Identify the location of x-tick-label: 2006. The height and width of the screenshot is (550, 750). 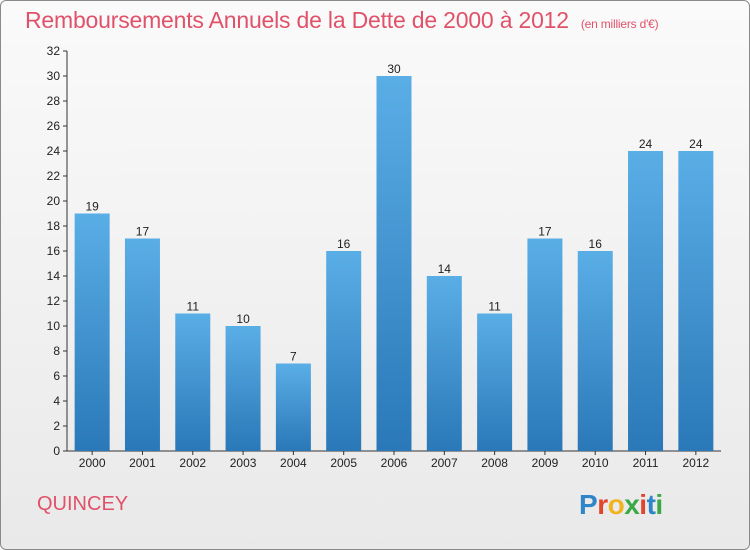
(394, 463).